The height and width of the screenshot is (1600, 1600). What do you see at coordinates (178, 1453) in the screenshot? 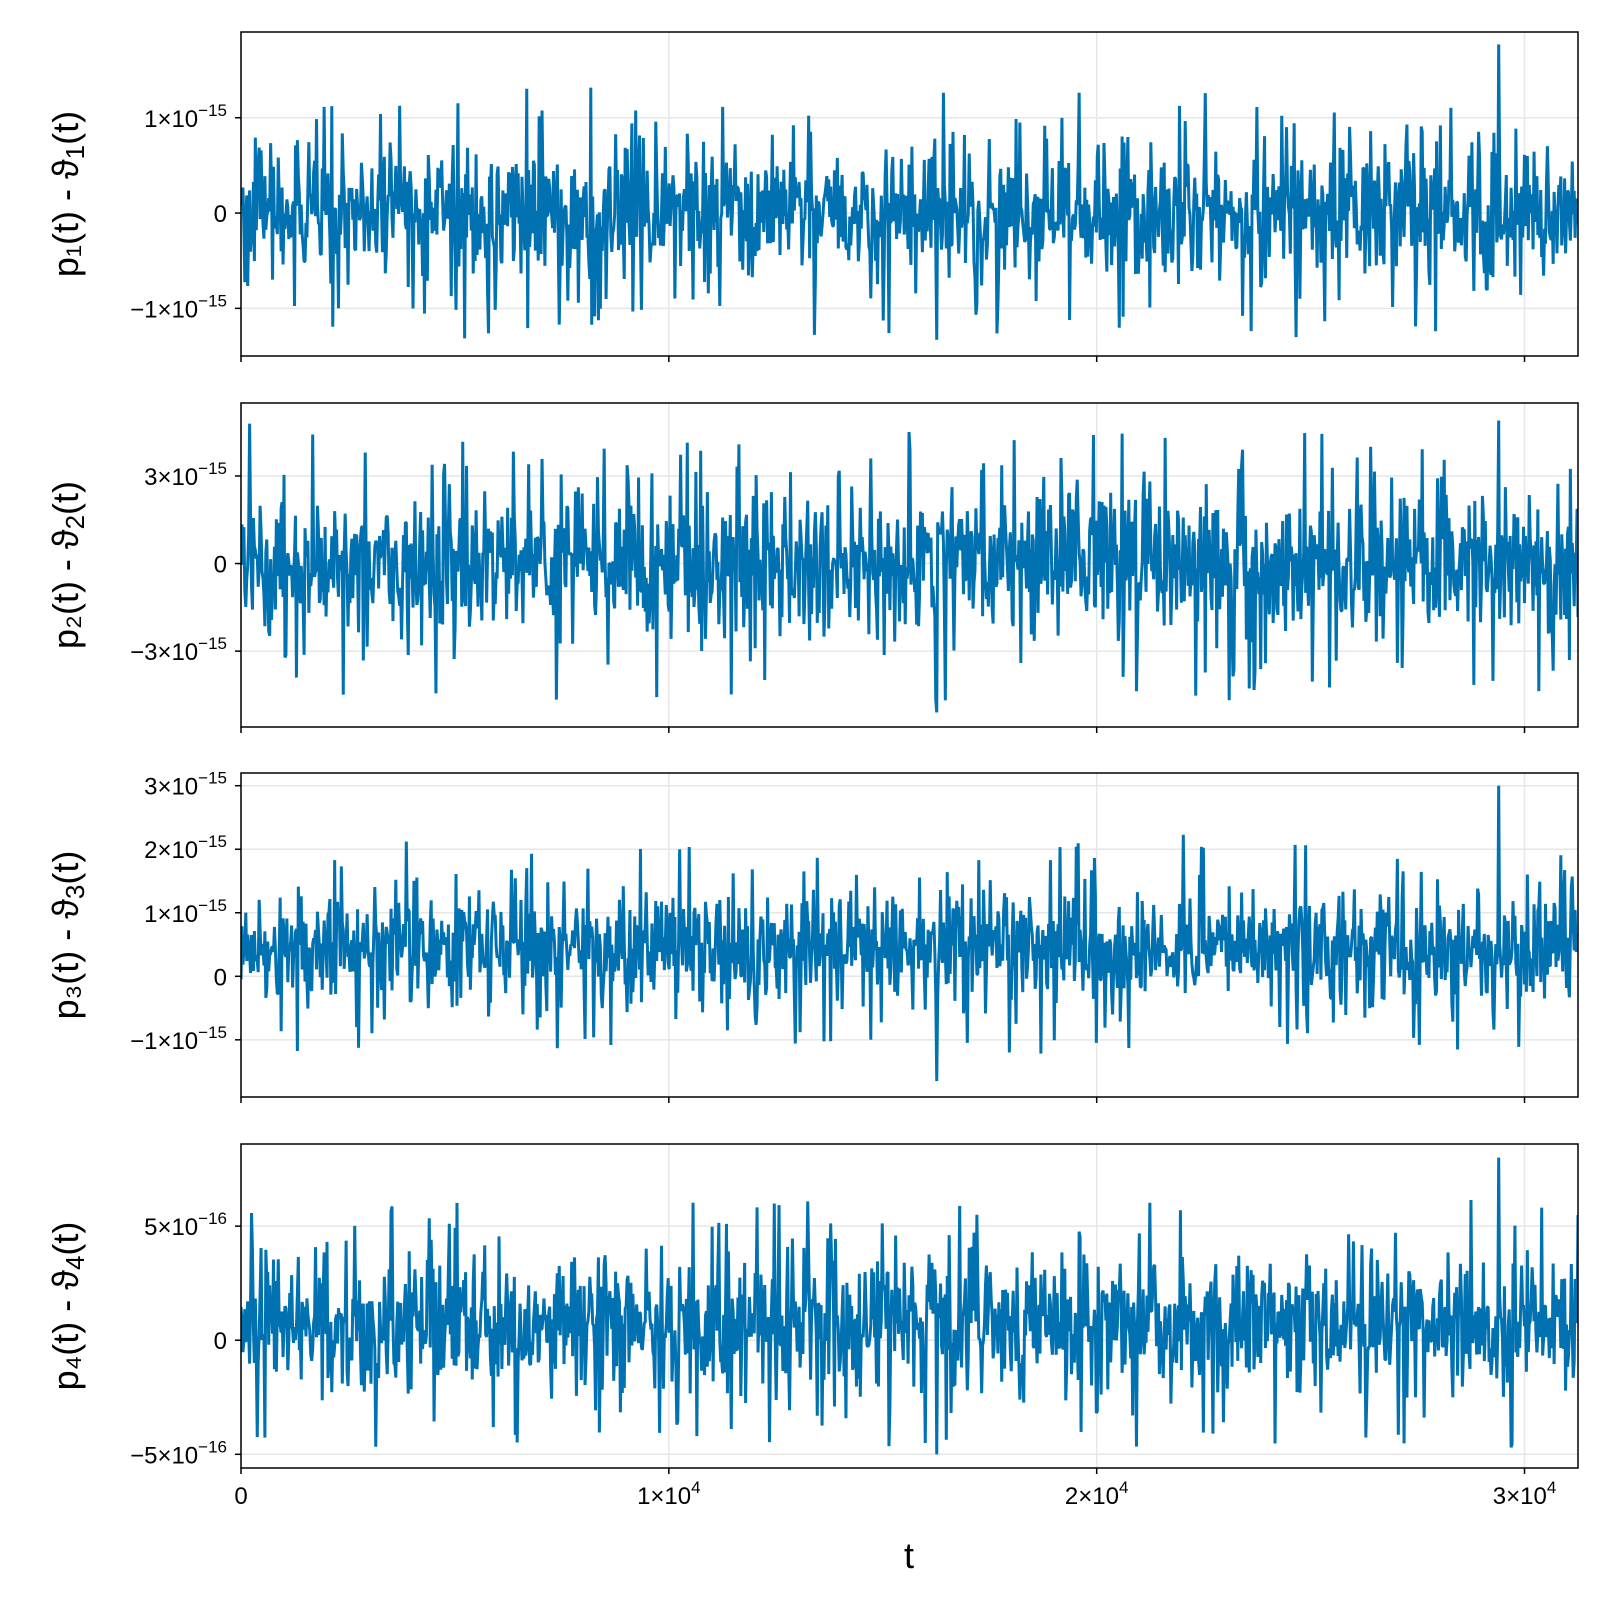
I see `y-tick-label: −5×10⁻¹⁶` at bounding box center [178, 1453].